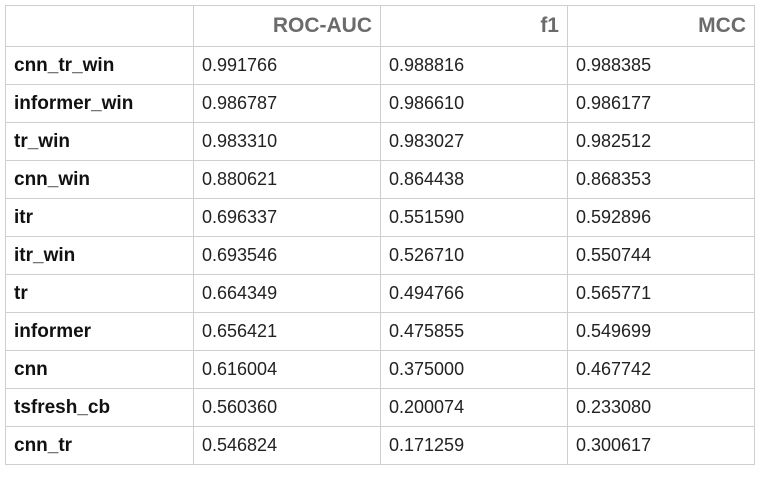 The width and height of the screenshot is (761, 487). What do you see at coordinates (474, 65) in the screenshot?
I see `cell-f1: 0.988816` at bounding box center [474, 65].